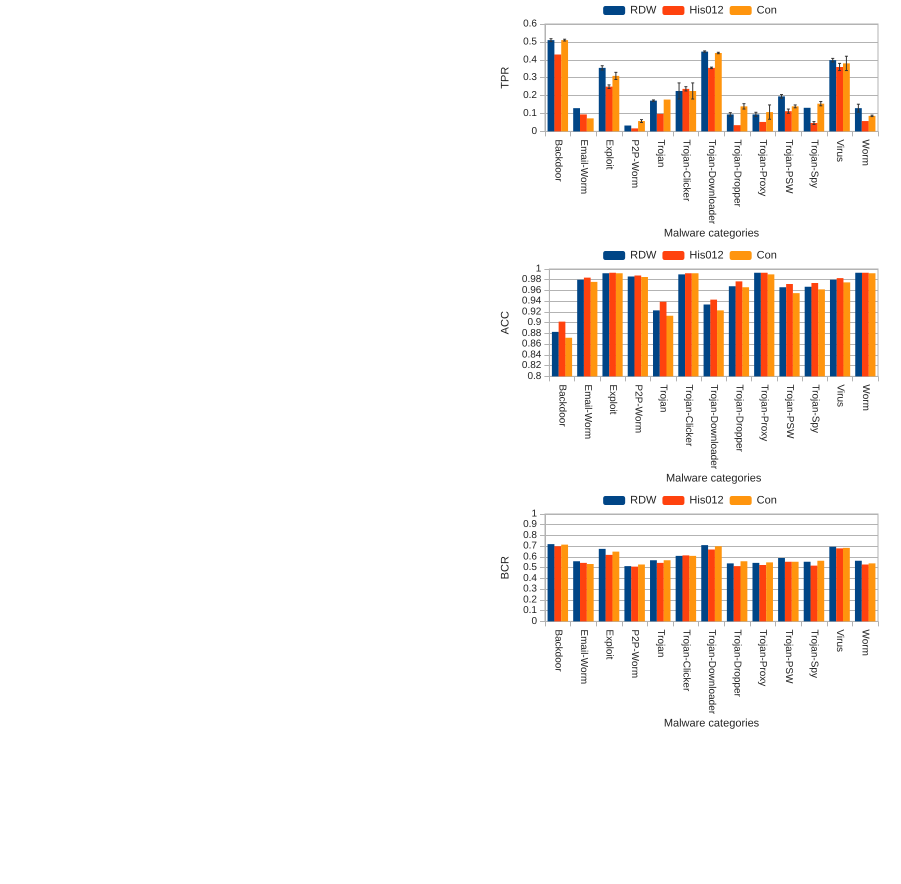  What do you see at coordinates (532, 366) in the screenshot?
I see `y-tick-label: 0.82` at bounding box center [532, 366].